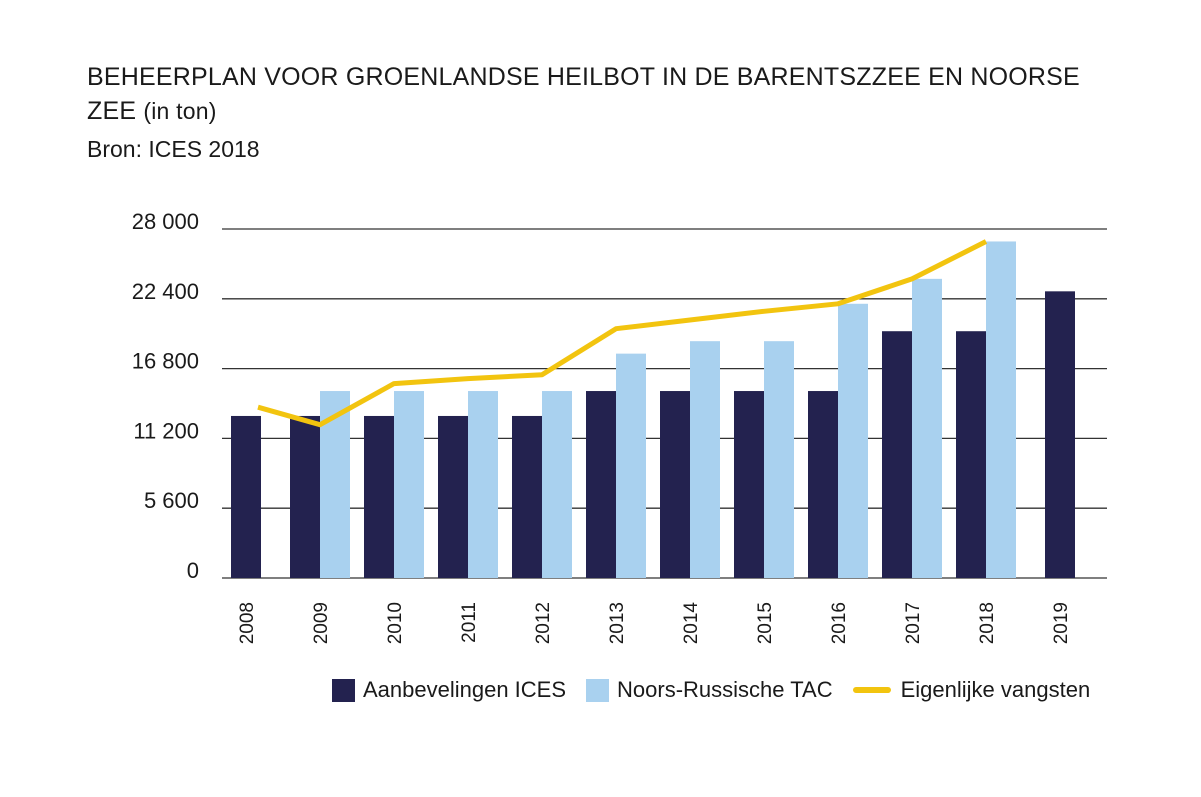  I want to click on chart-title-line-2: ZEE (in ton), so click(607, 111).